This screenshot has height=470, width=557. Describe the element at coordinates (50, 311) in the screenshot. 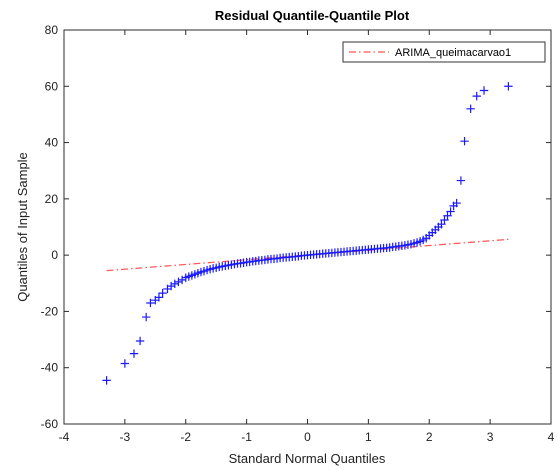

I see `y-tick-label: -20` at that location.